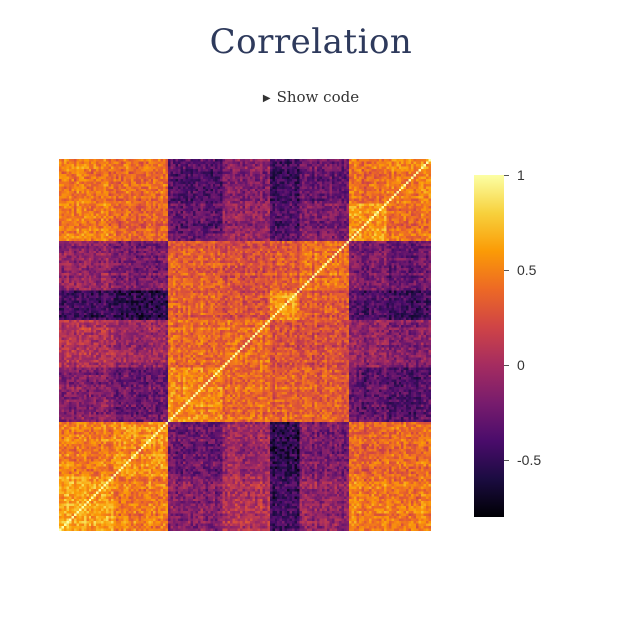 The image size is (622, 622). Describe the element at coordinates (318, 97) in the screenshot. I see `show-code-label: Show code` at that location.